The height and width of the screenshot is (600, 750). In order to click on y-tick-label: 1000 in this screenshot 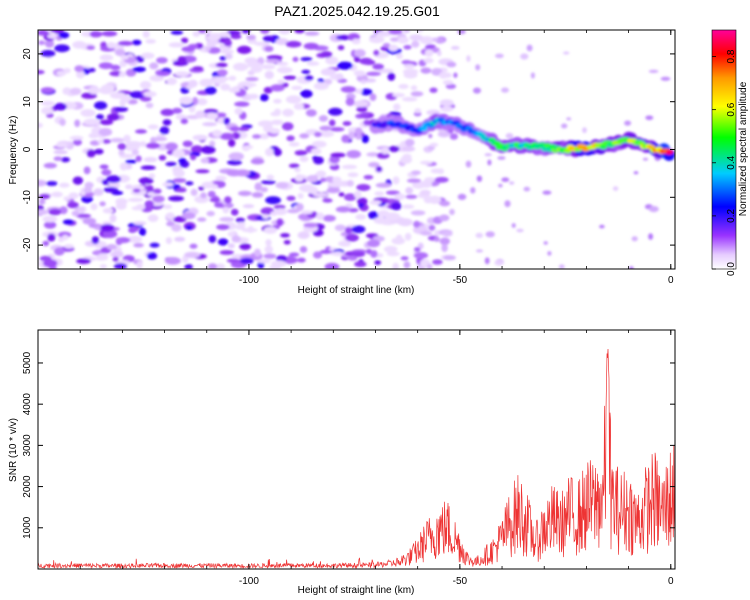, I will do `click(27, 527)`.